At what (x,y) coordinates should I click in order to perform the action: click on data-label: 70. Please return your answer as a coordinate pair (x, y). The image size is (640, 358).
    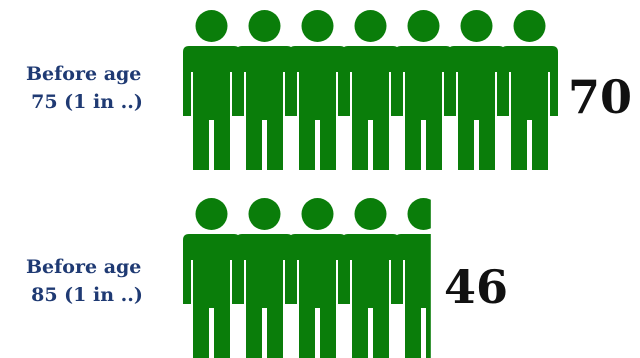
    Looking at the image, I should click on (600, 97).